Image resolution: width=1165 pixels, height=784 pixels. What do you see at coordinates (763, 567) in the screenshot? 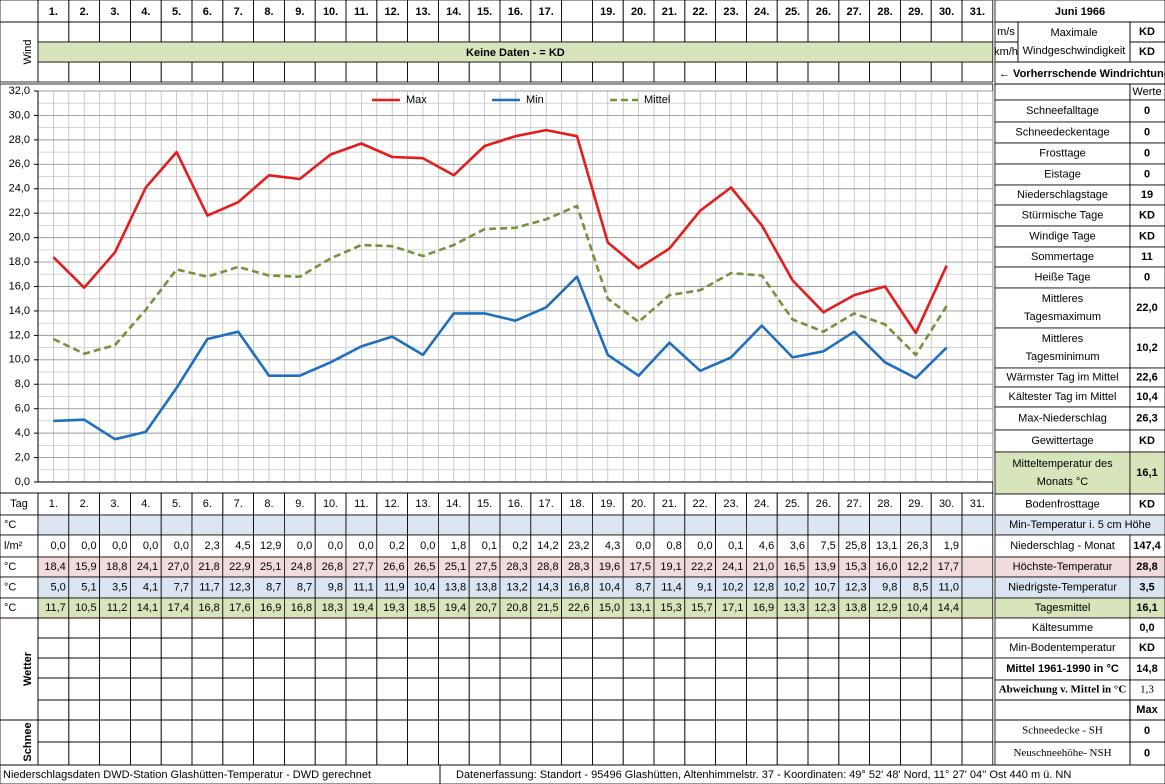
I see `table-value: 21,0` at bounding box center [763, 567].